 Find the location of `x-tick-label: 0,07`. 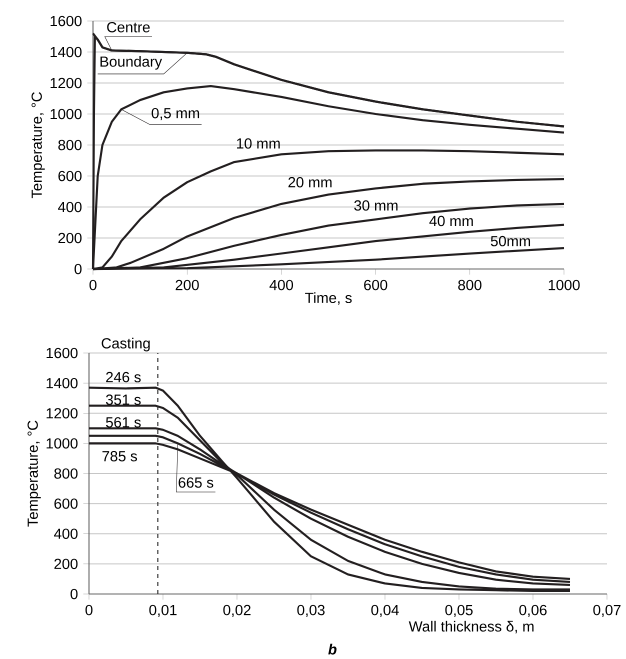

x-tick-label: 0,07 is located at coordinates (607, 610).